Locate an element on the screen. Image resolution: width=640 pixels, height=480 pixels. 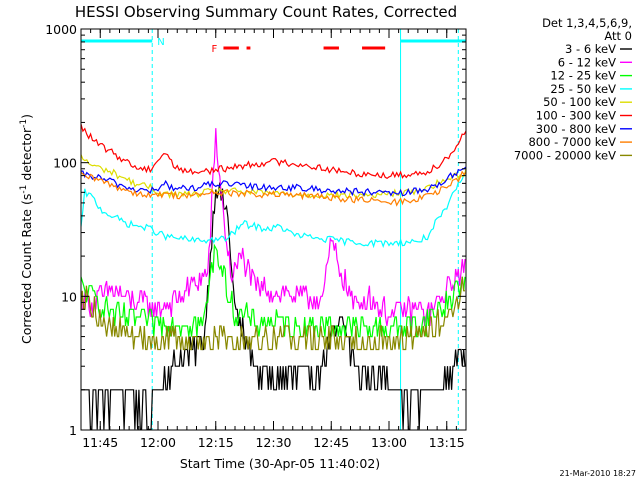
legend-label: 300 - 800 keV is located at coordinates (576, 129).